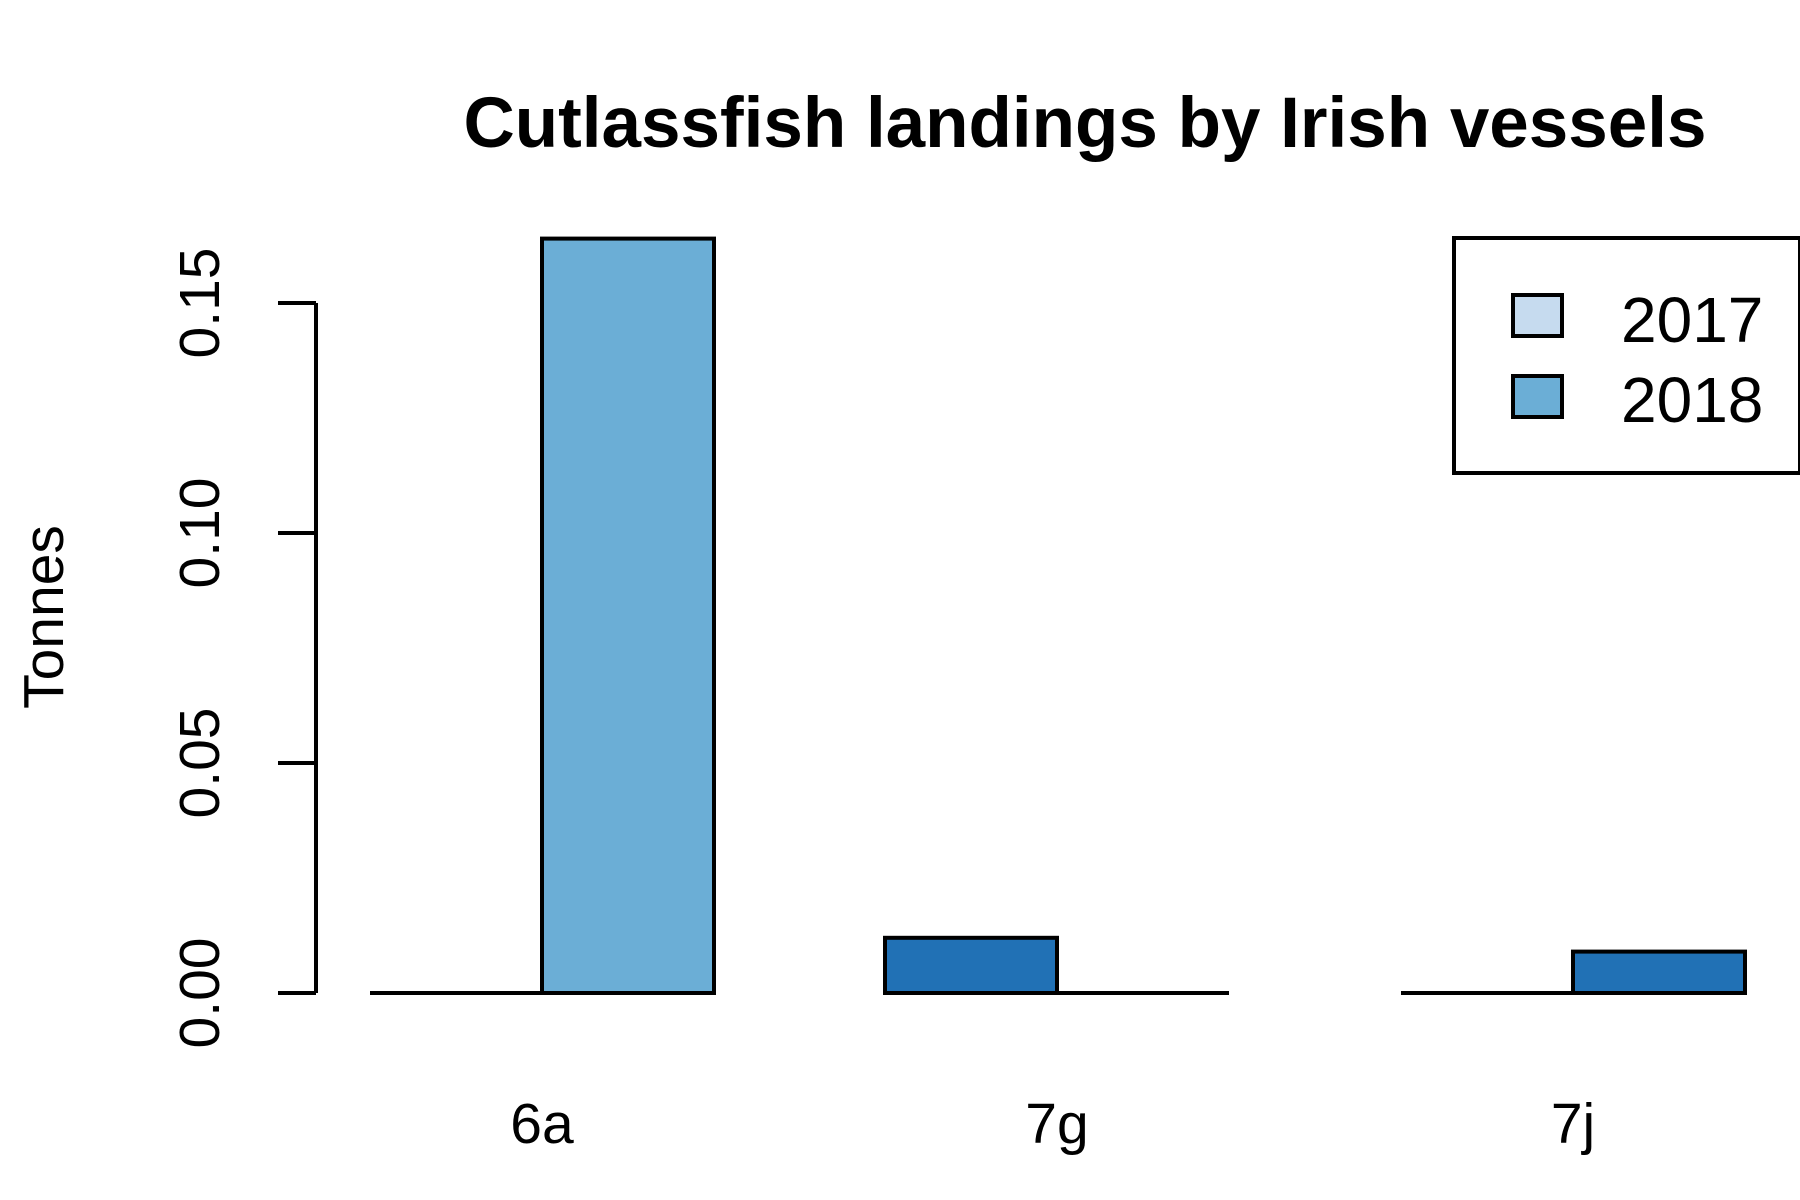  What do you see at coordinates (1573, 1124) in the screenshot?
I see `category-label-7j: 7j` at bounding box center [1573, 1124].